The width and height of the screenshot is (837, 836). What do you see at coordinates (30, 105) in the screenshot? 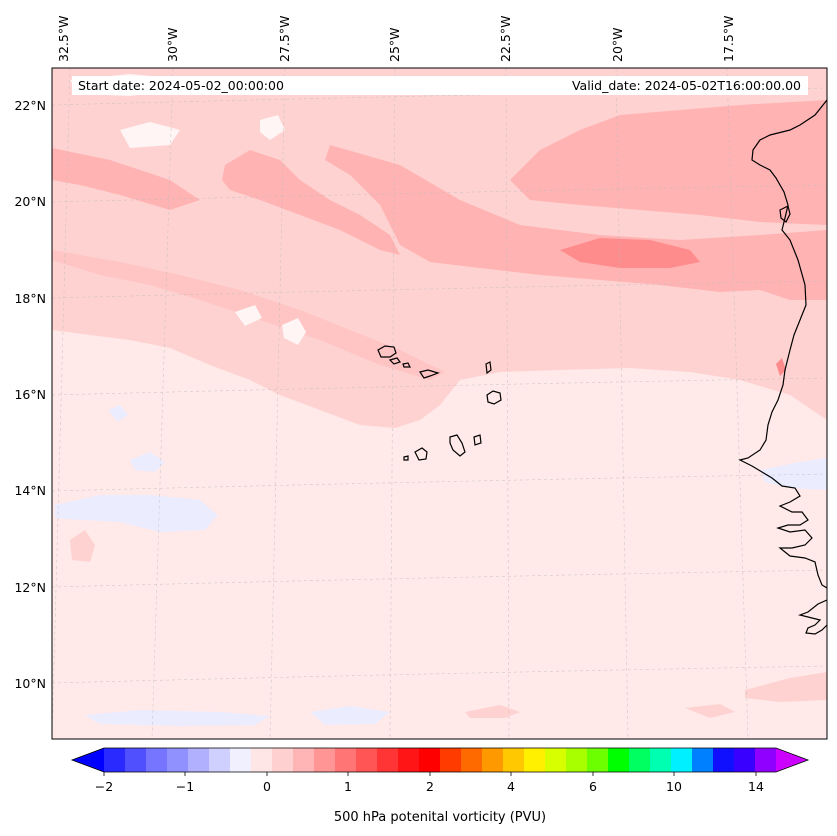
I see `lat-label: 22°N` at bounding box center [30, 105].